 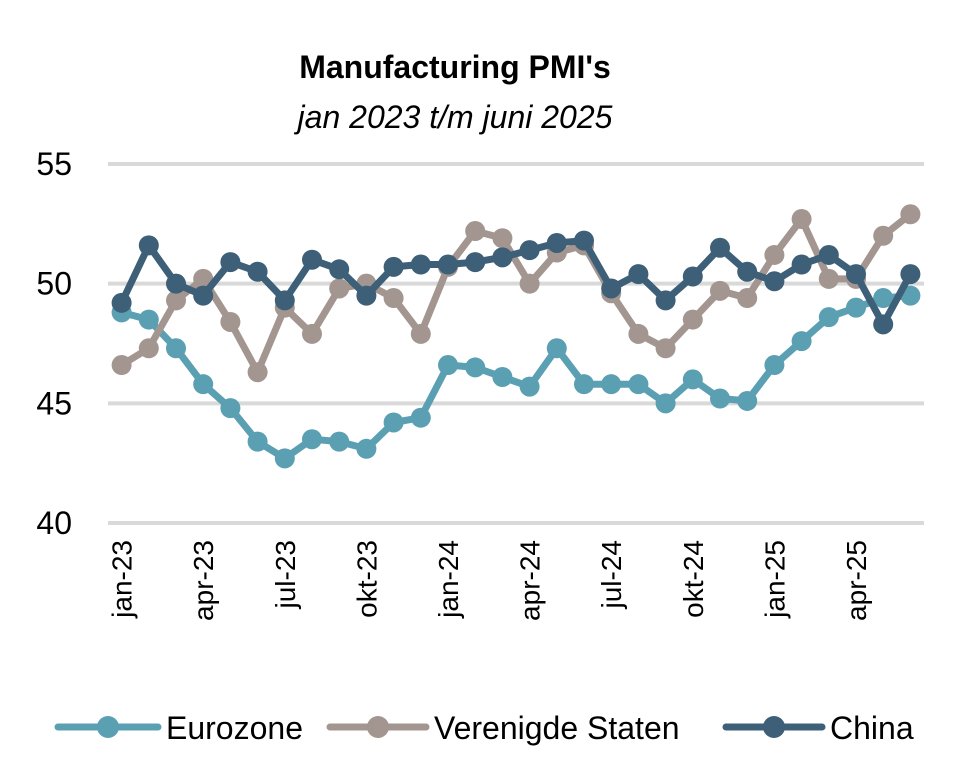 I want to click on y-tick-label: 40, so click(x=54, y=523).